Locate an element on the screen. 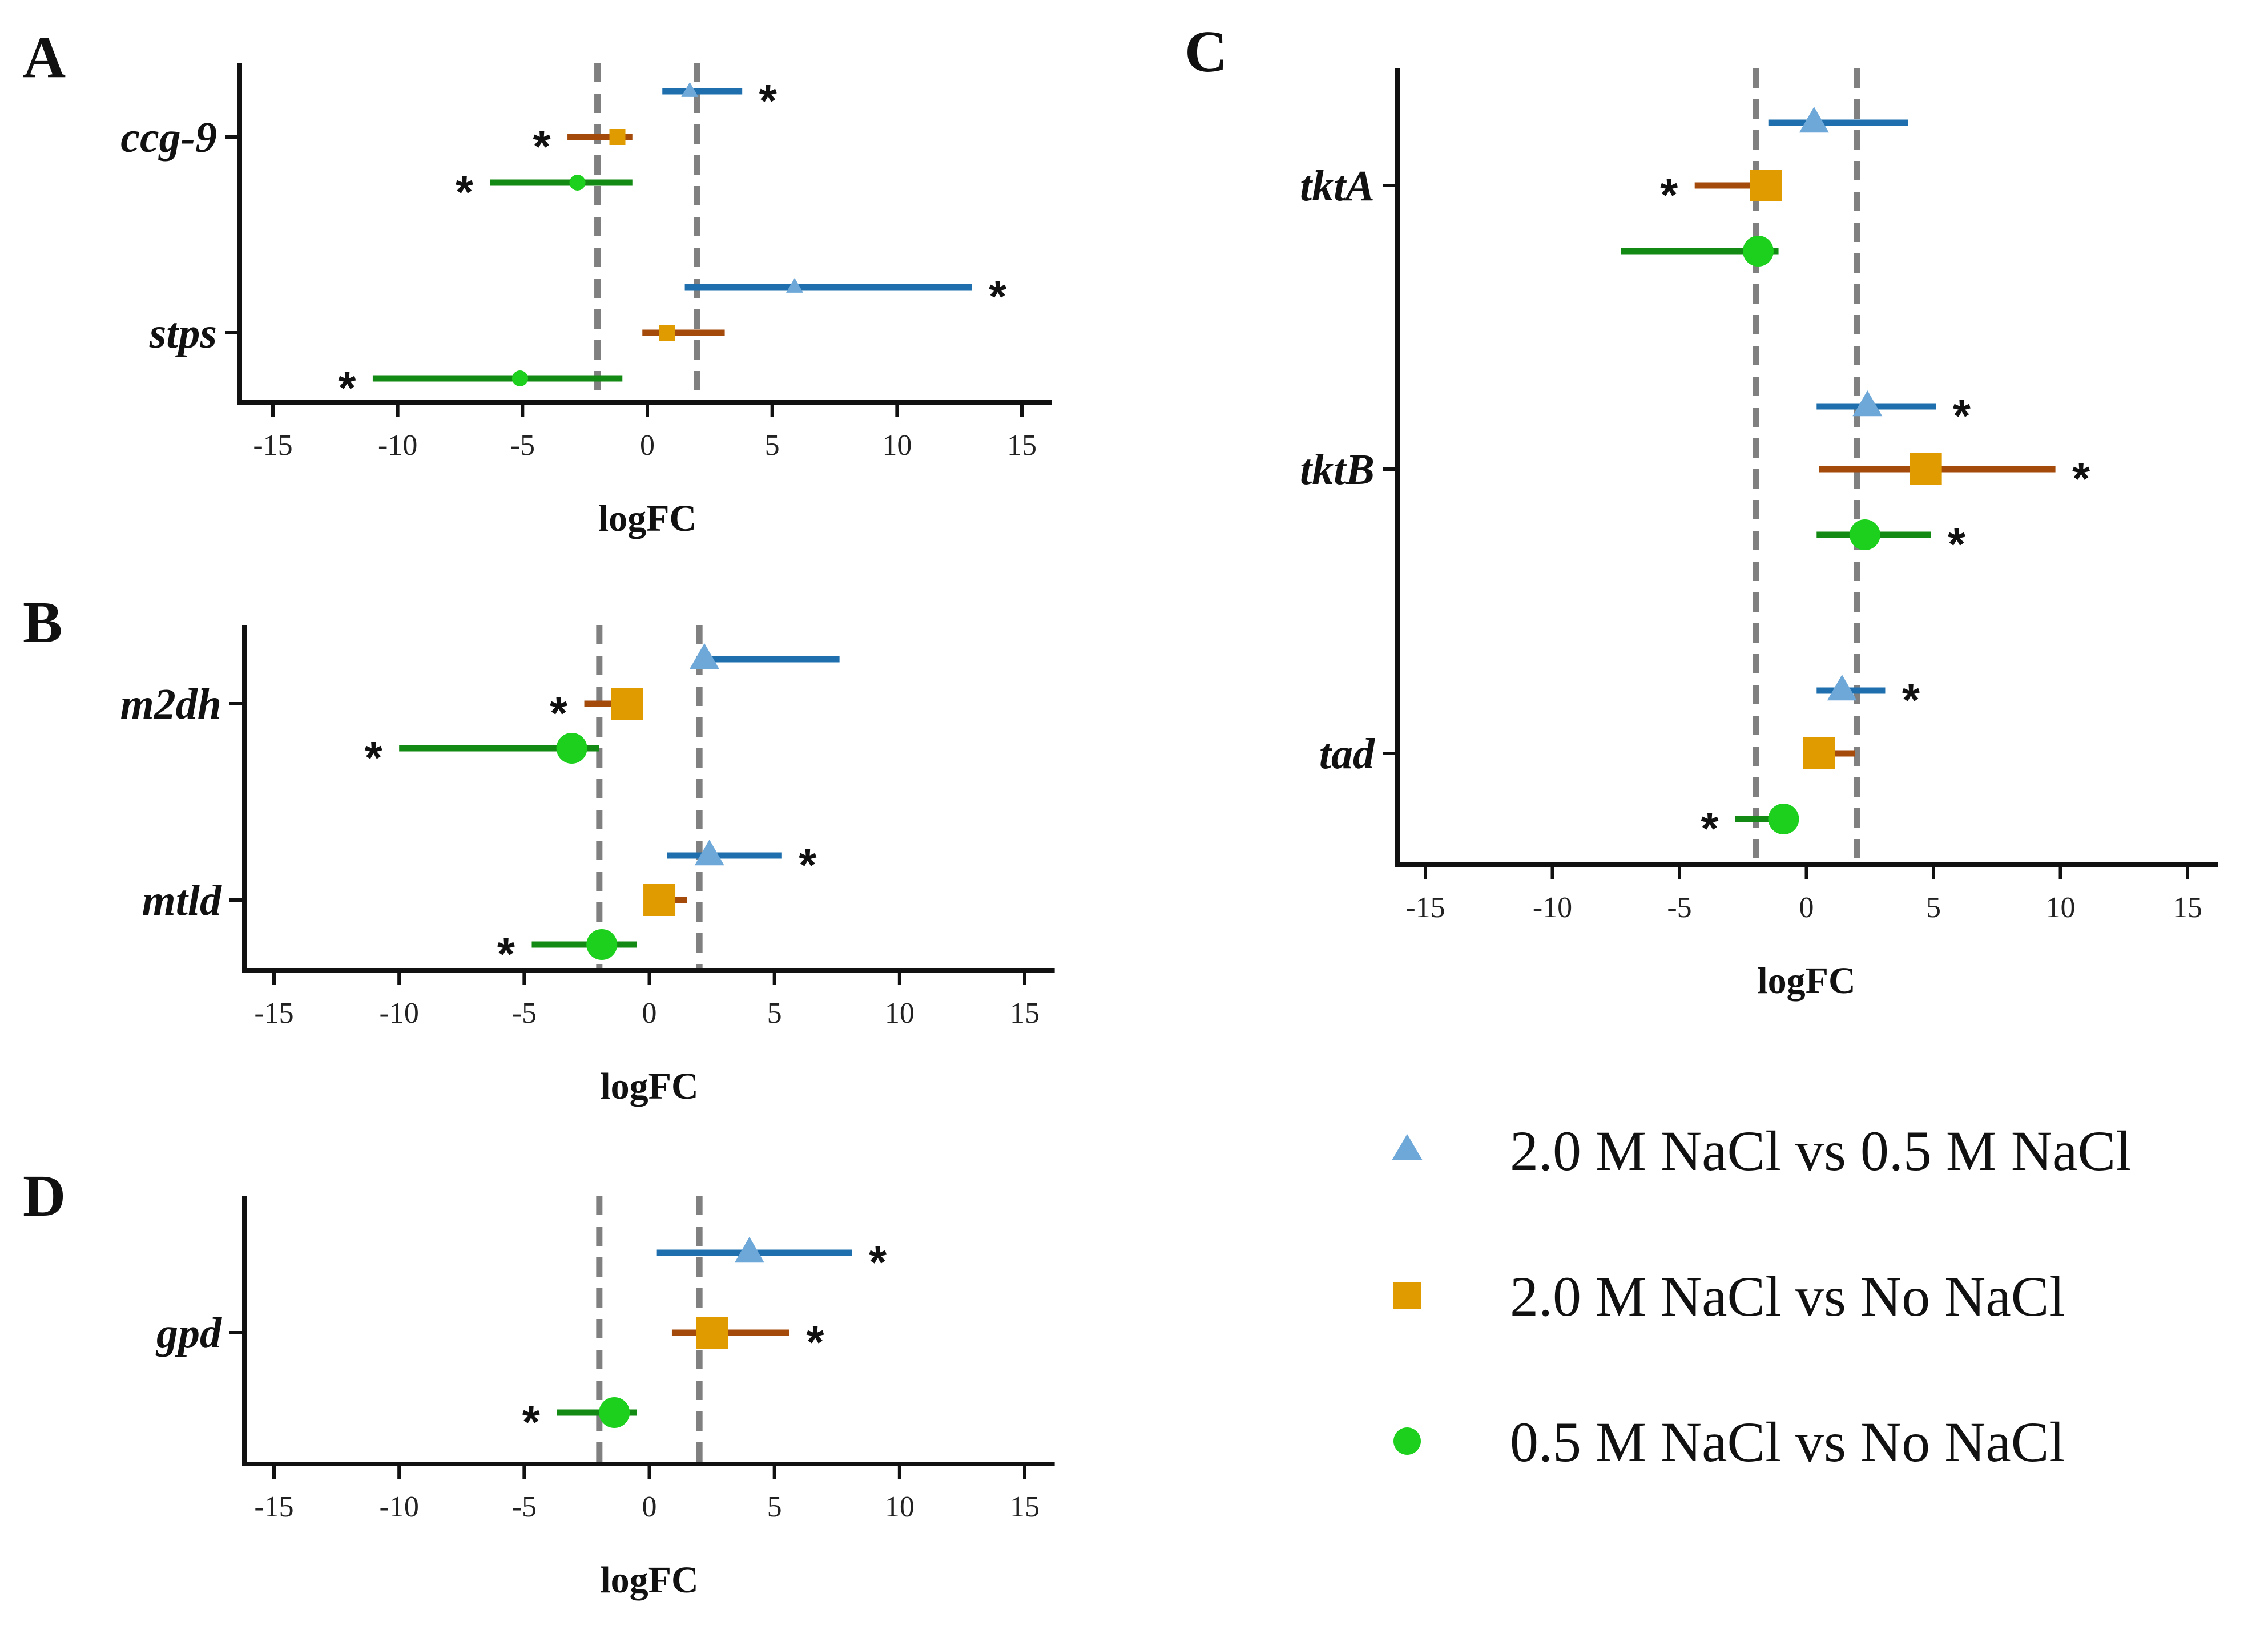 The height and width of the screenshot is (1638, 2268). legend-item: 2.0 M NaCl vs No NaCl is located at coordinates (1729, 1296).